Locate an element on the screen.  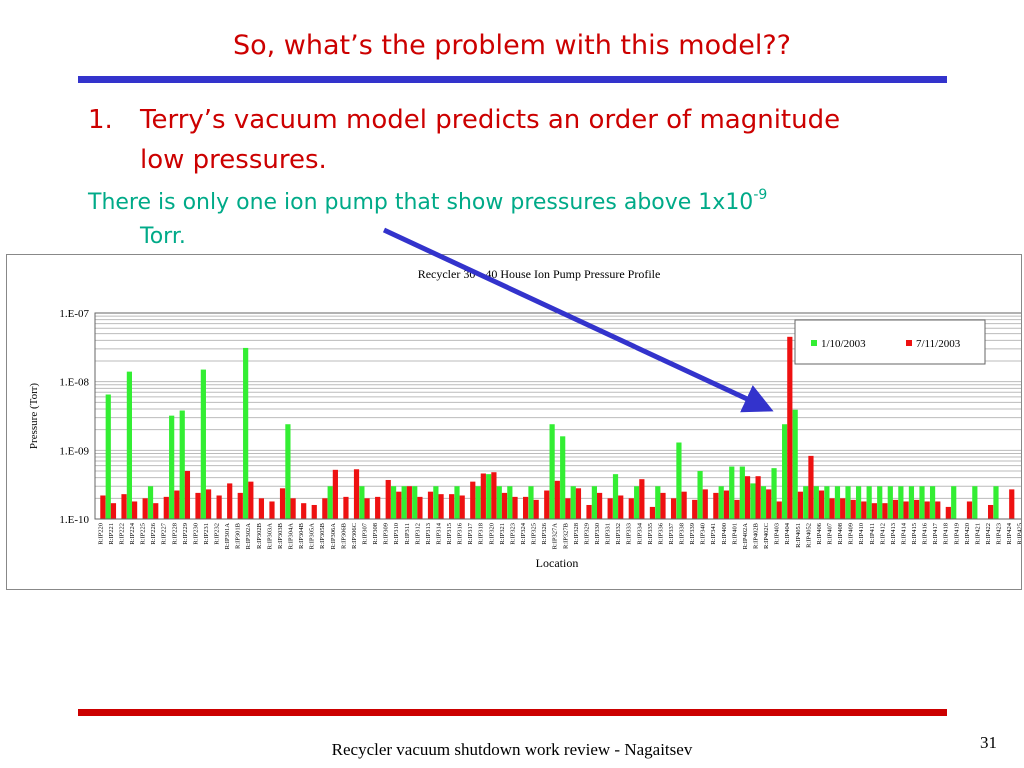
x-tick-label: R:IP327A is located at coordinates (555, 536).